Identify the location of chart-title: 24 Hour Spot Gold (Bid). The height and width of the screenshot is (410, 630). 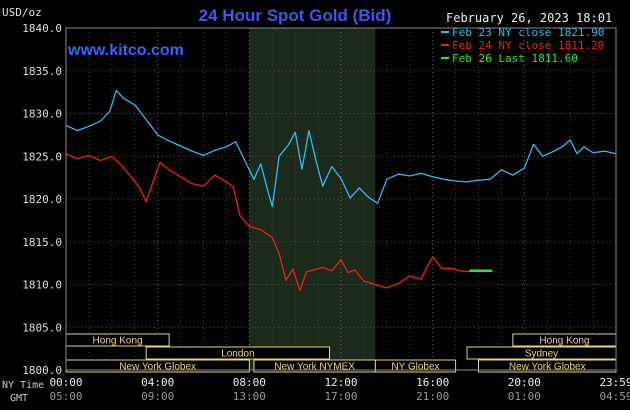
(295, 15).